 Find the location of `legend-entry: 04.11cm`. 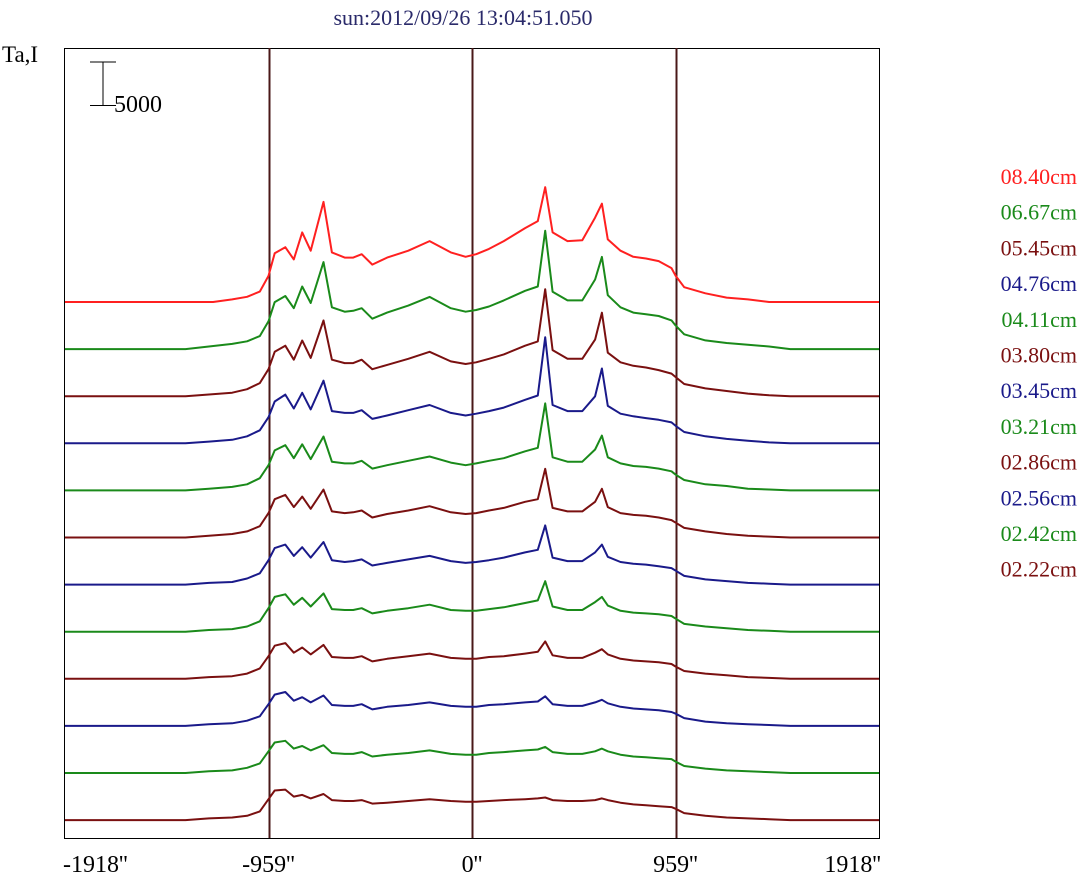

legend-entry: 04.11cm is located at coordinates (1039, 319).